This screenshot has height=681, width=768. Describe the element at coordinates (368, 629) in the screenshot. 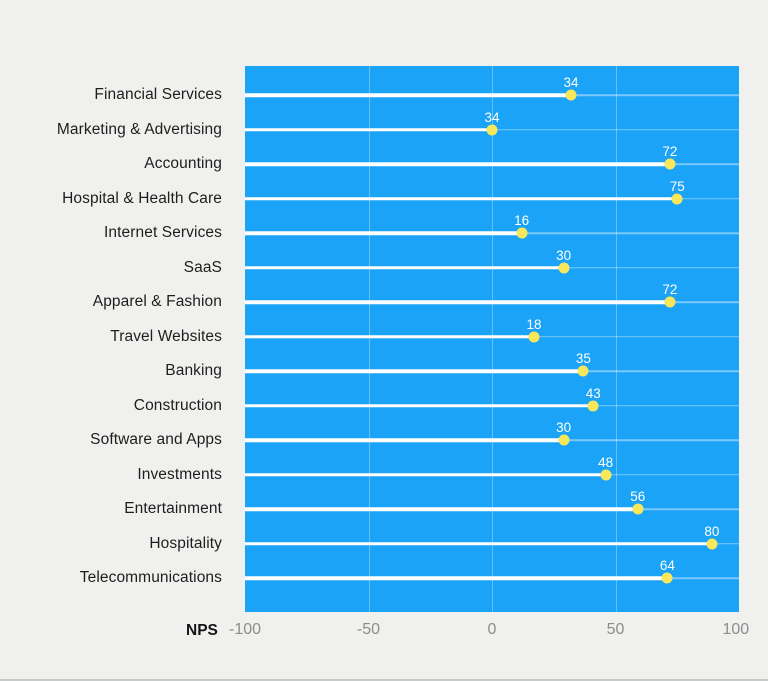

I see `x-tick-label: -50` at that location.